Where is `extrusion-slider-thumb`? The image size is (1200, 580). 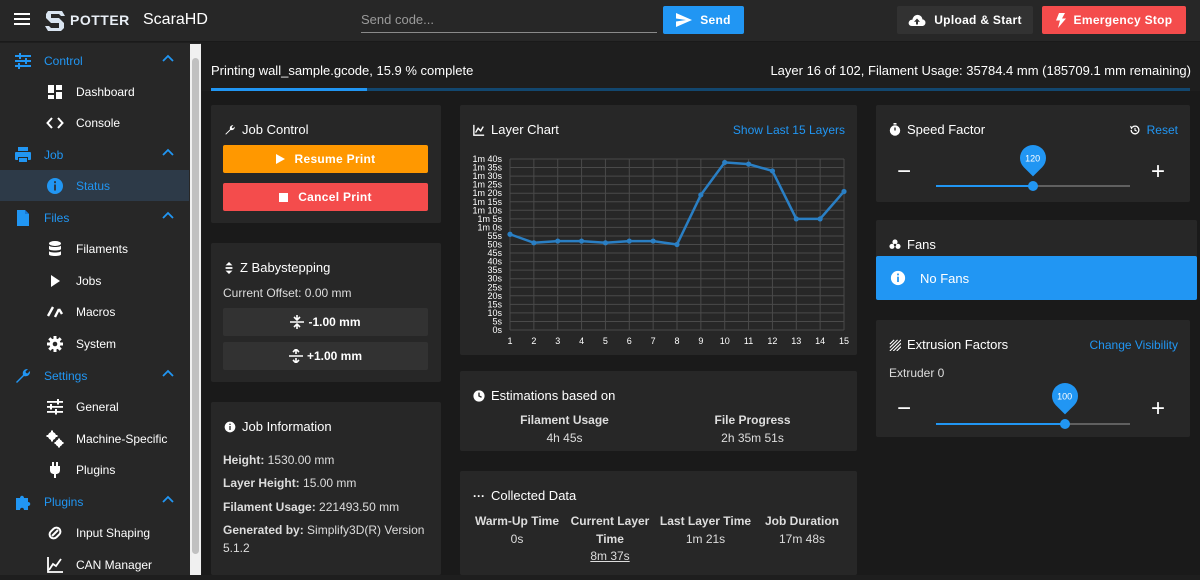 extrusion-slider-thumb is located at coordinates (1065, 424).